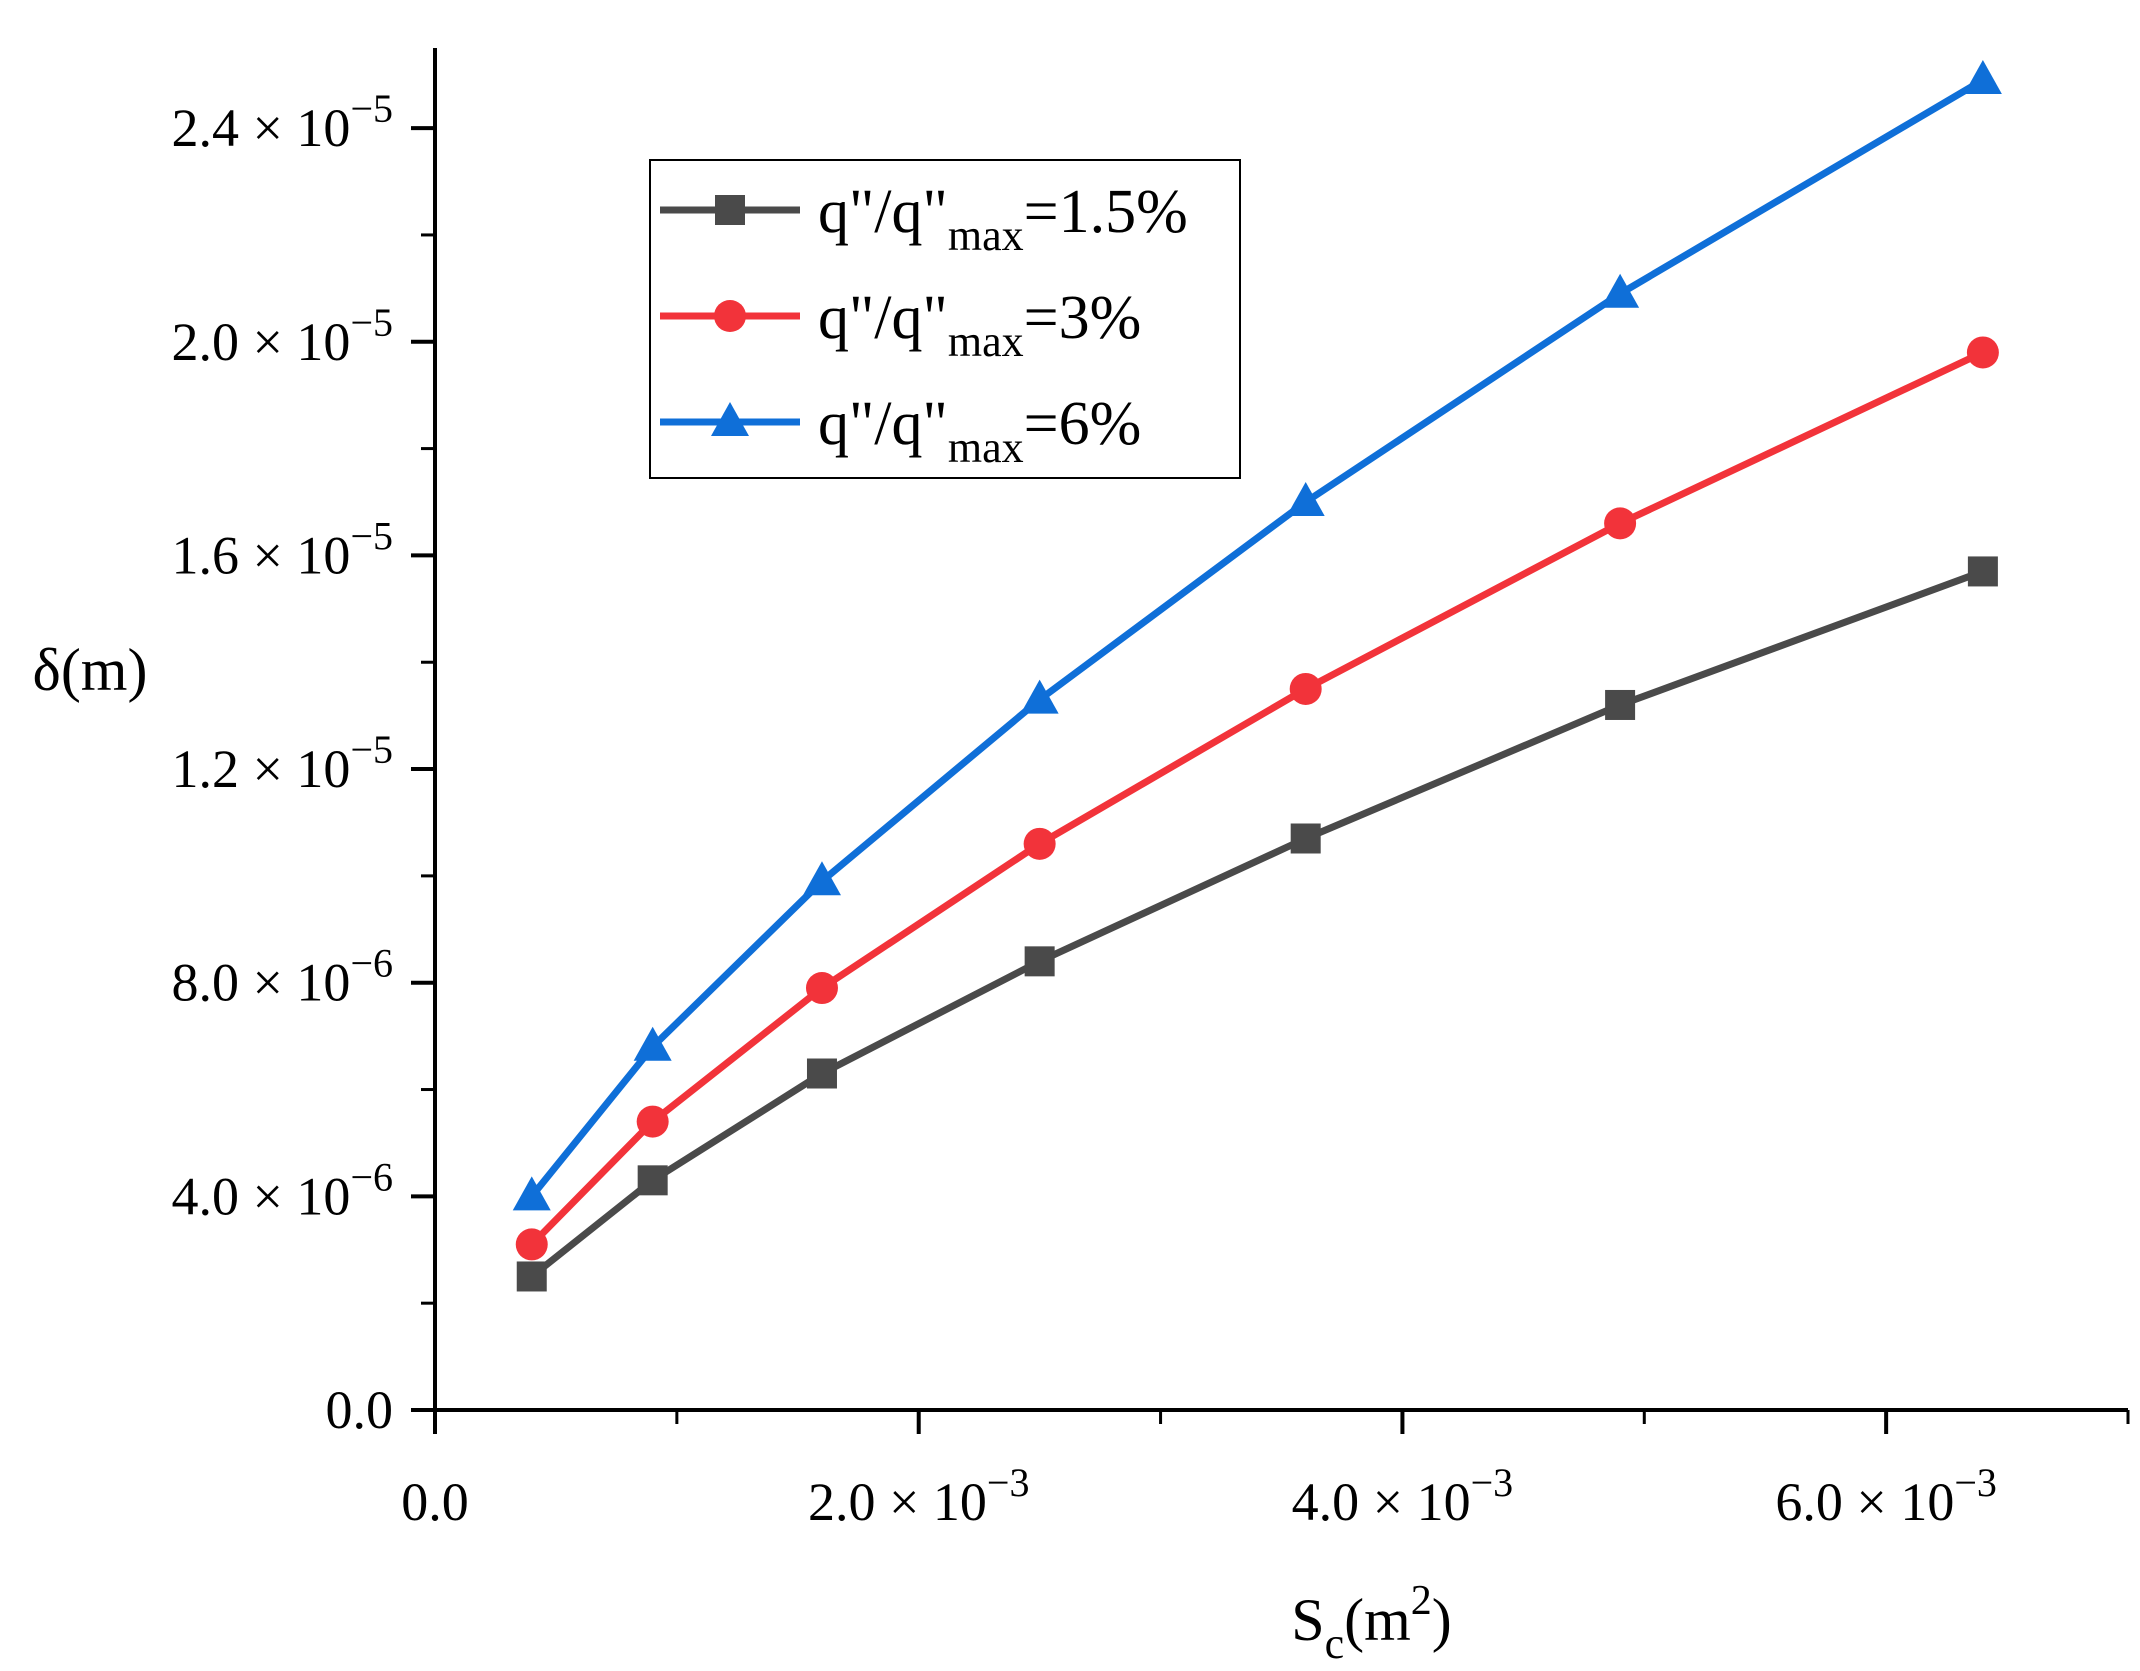 Image resolution: width=2140 pixels, height=1671 pixels. I want to click on x-tick-label: 6.0 × 10⁻³, so click(1886, 1496).